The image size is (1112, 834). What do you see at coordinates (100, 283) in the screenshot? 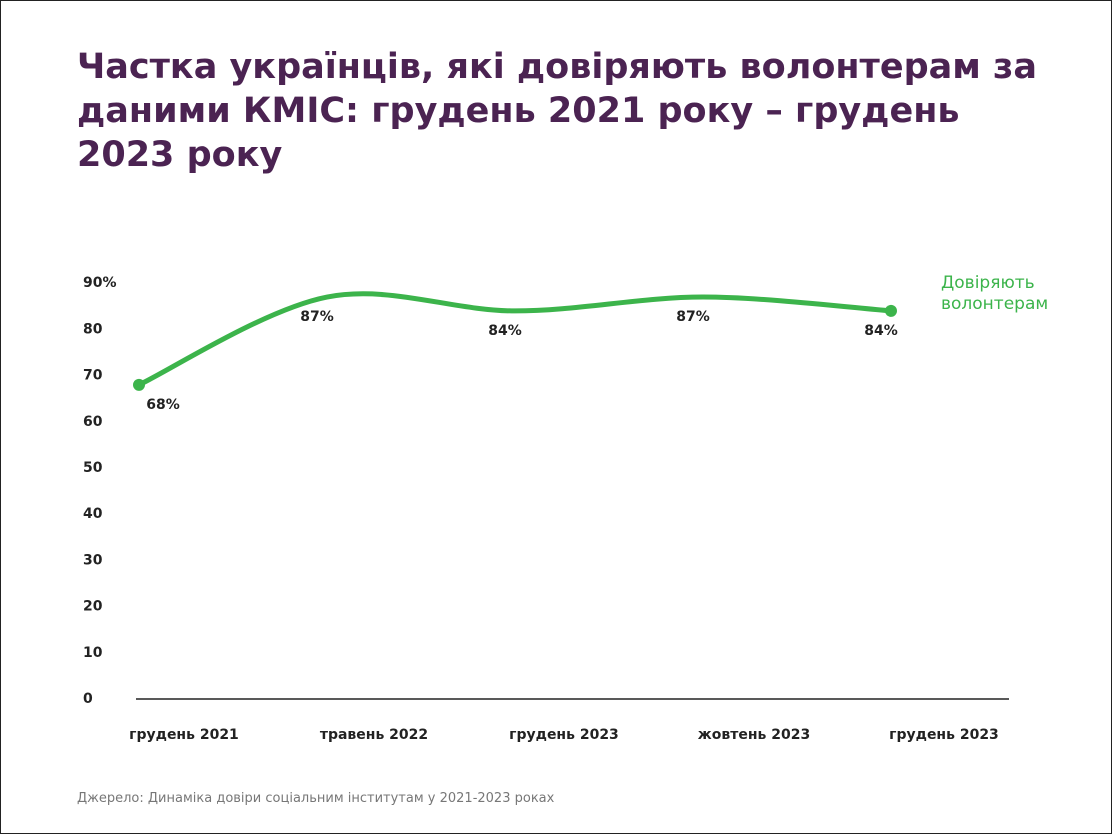
I see `y-tick-label: 90%` at bounding box center [100, 283].